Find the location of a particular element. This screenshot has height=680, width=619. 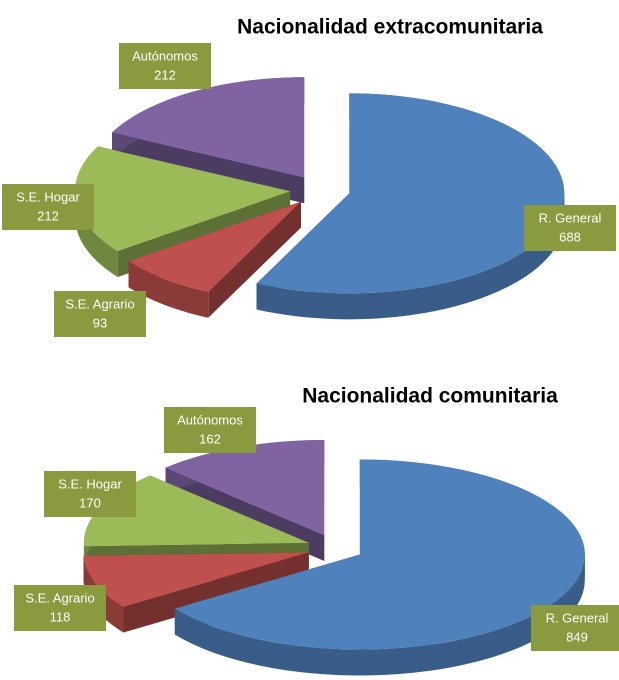

label-value: 118 is located at coordinates (60, 616).